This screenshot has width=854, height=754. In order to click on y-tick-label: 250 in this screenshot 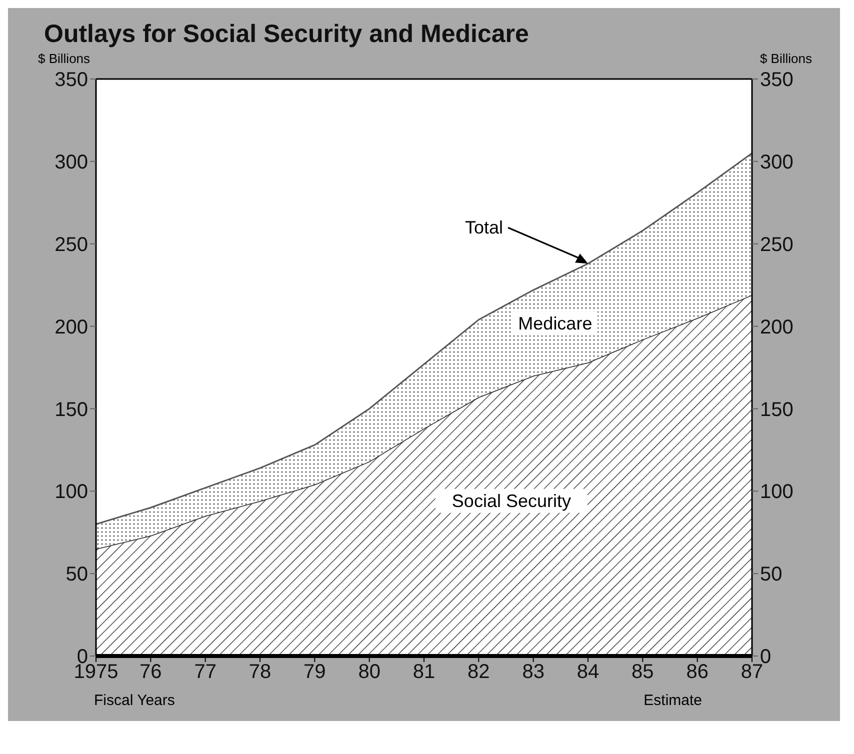, I will do `click(71, 245)`.